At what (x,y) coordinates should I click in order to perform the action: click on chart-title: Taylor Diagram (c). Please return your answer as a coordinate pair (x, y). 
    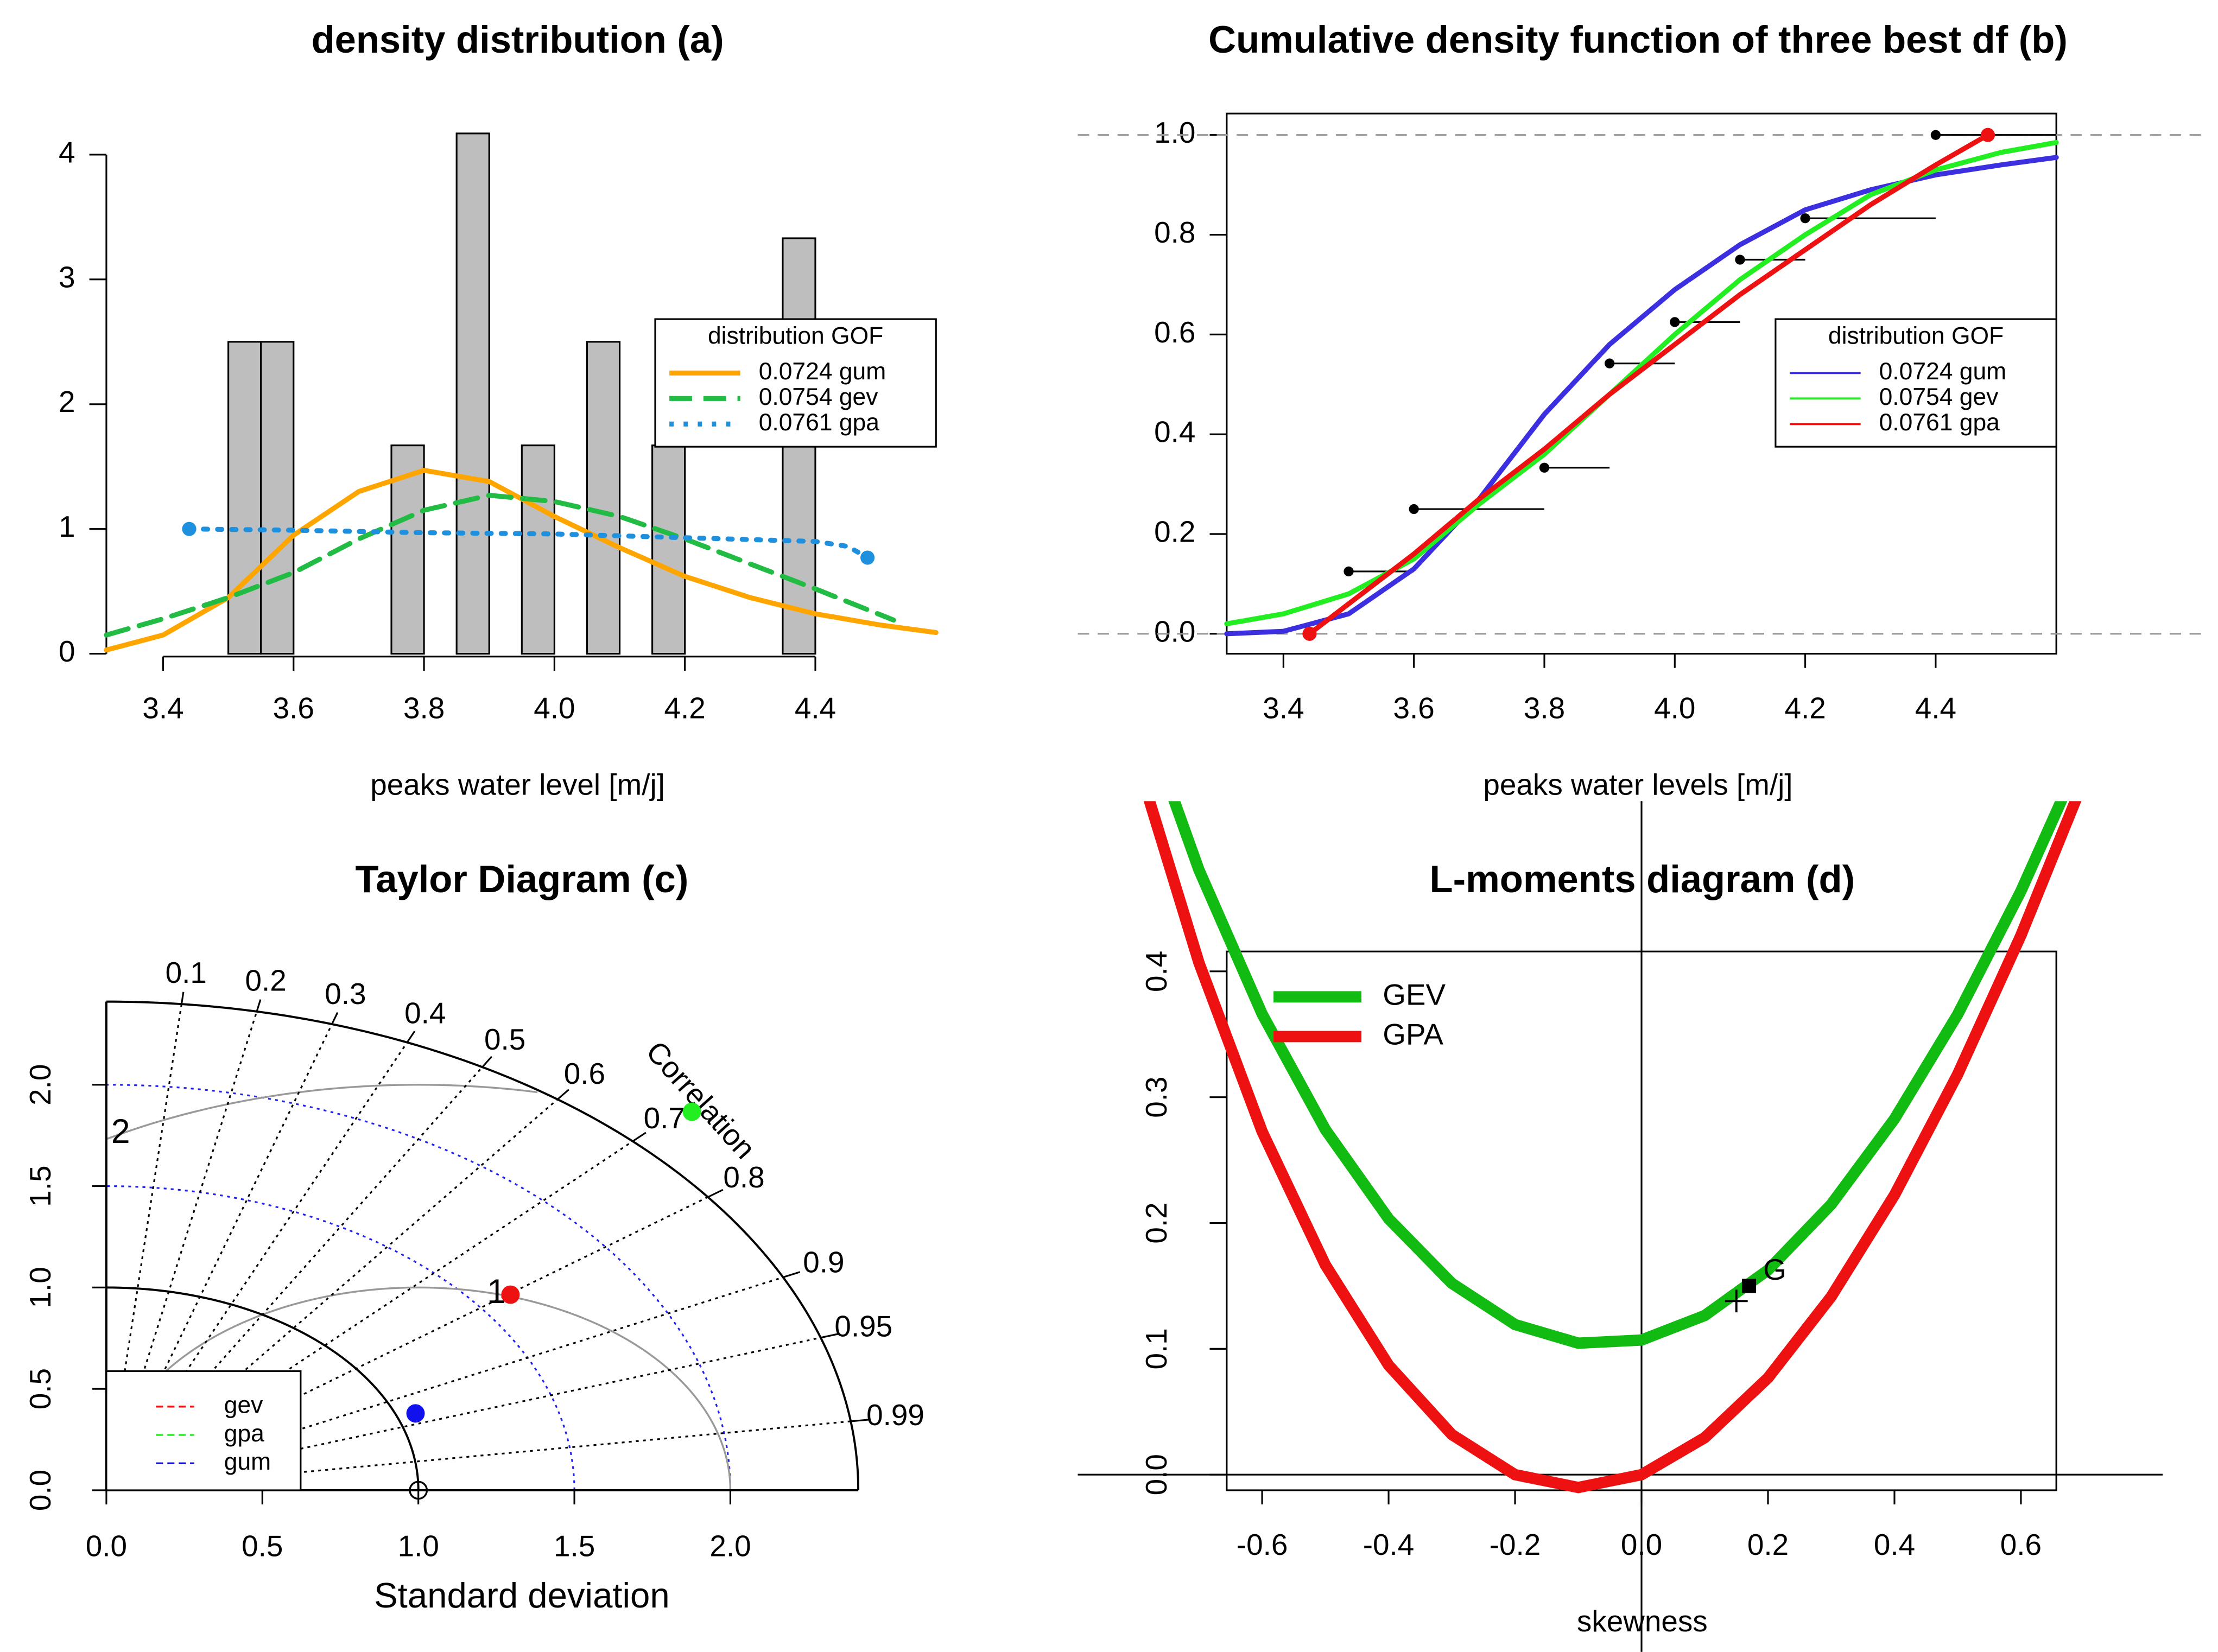
    Looking at the image, I should click on (521, 878).